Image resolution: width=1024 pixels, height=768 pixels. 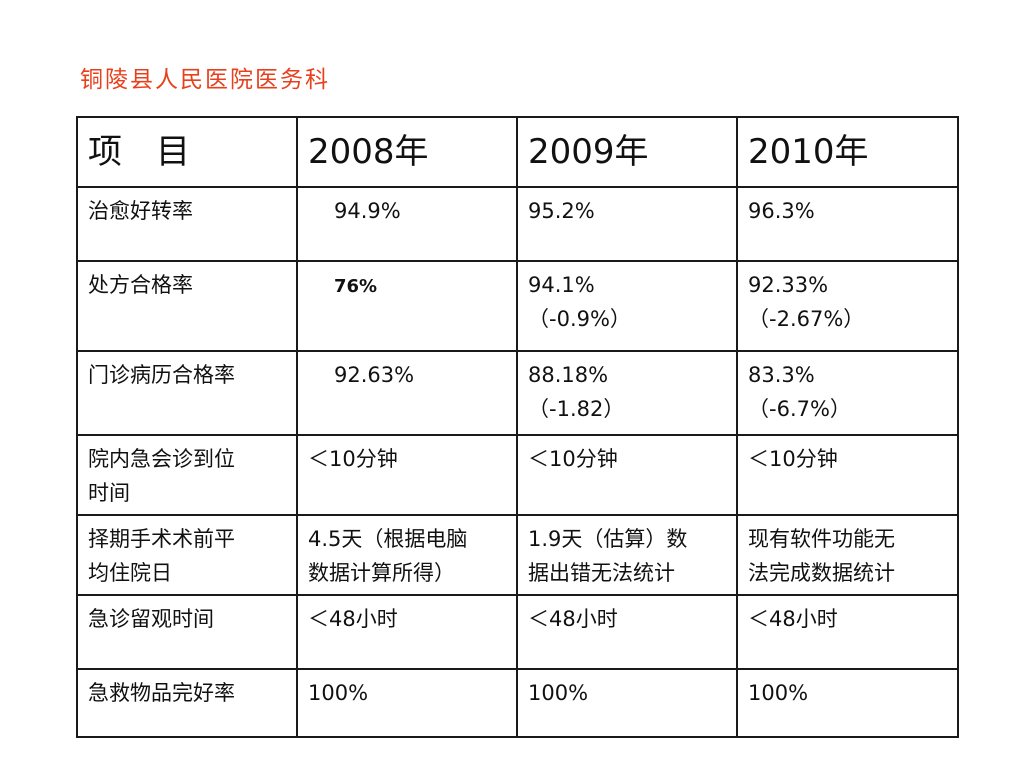 I want to click on header-2010: 2010年, so click(x=847, y=152).